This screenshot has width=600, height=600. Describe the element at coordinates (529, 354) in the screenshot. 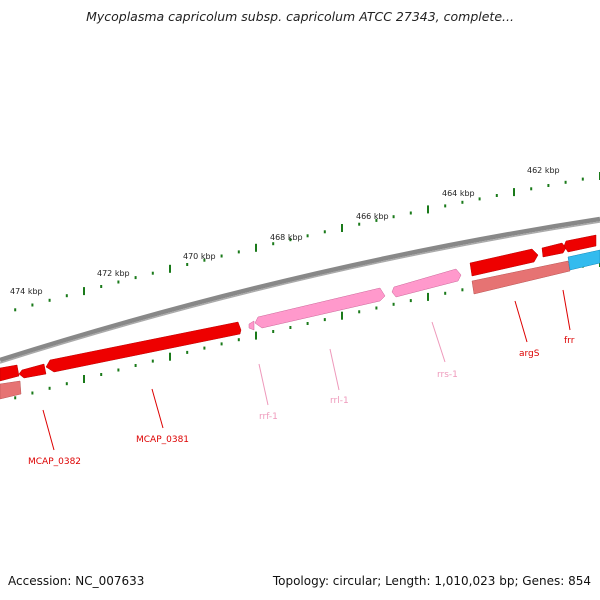

I see `label-args: argS` at that location.